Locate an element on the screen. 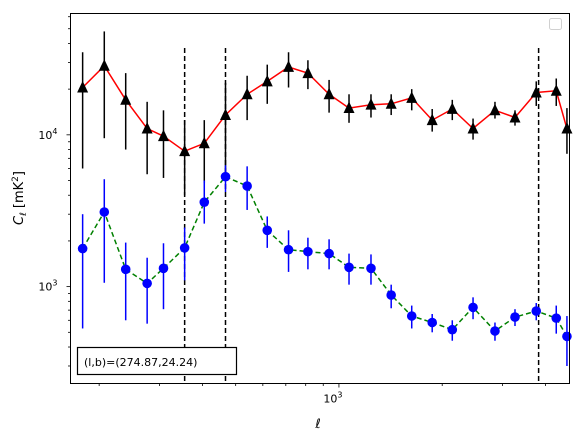 The image size is (580, 441). x-tick-exponent: 3 is located at coordinates (339, 395).